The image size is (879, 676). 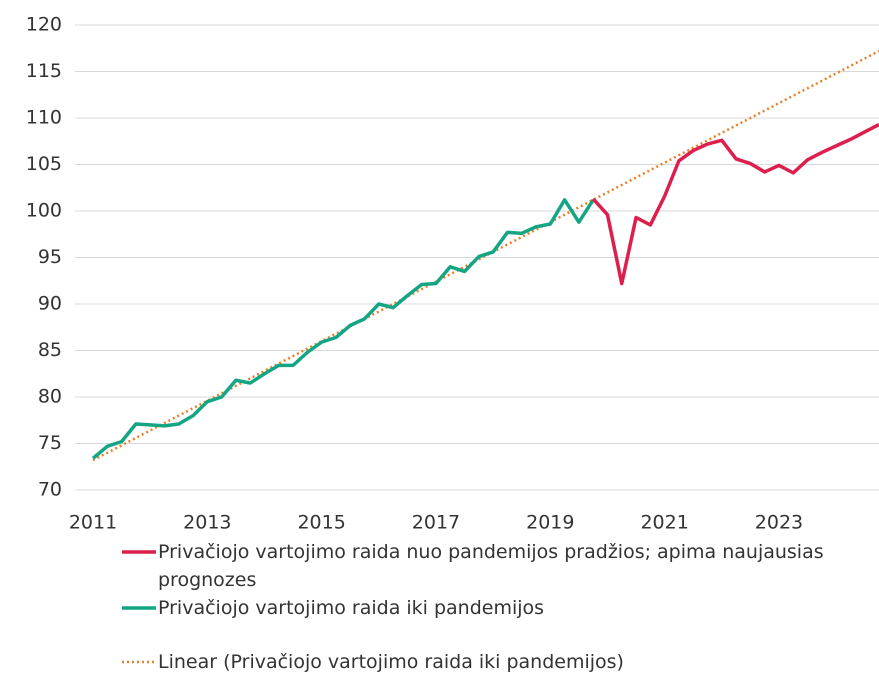 I want to click on y-tick-label: 105, so click(x=44, y=164).